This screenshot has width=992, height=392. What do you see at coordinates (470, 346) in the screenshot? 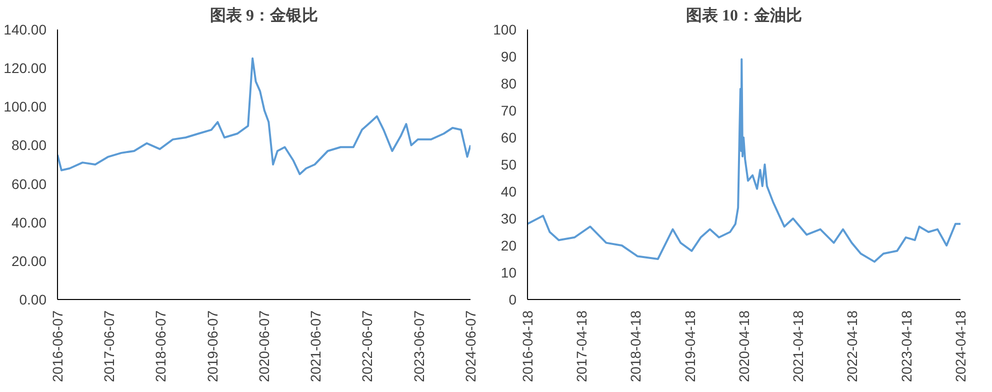
I see `x-tick-label: 2024-06-07` at bounding box center [470, 346].